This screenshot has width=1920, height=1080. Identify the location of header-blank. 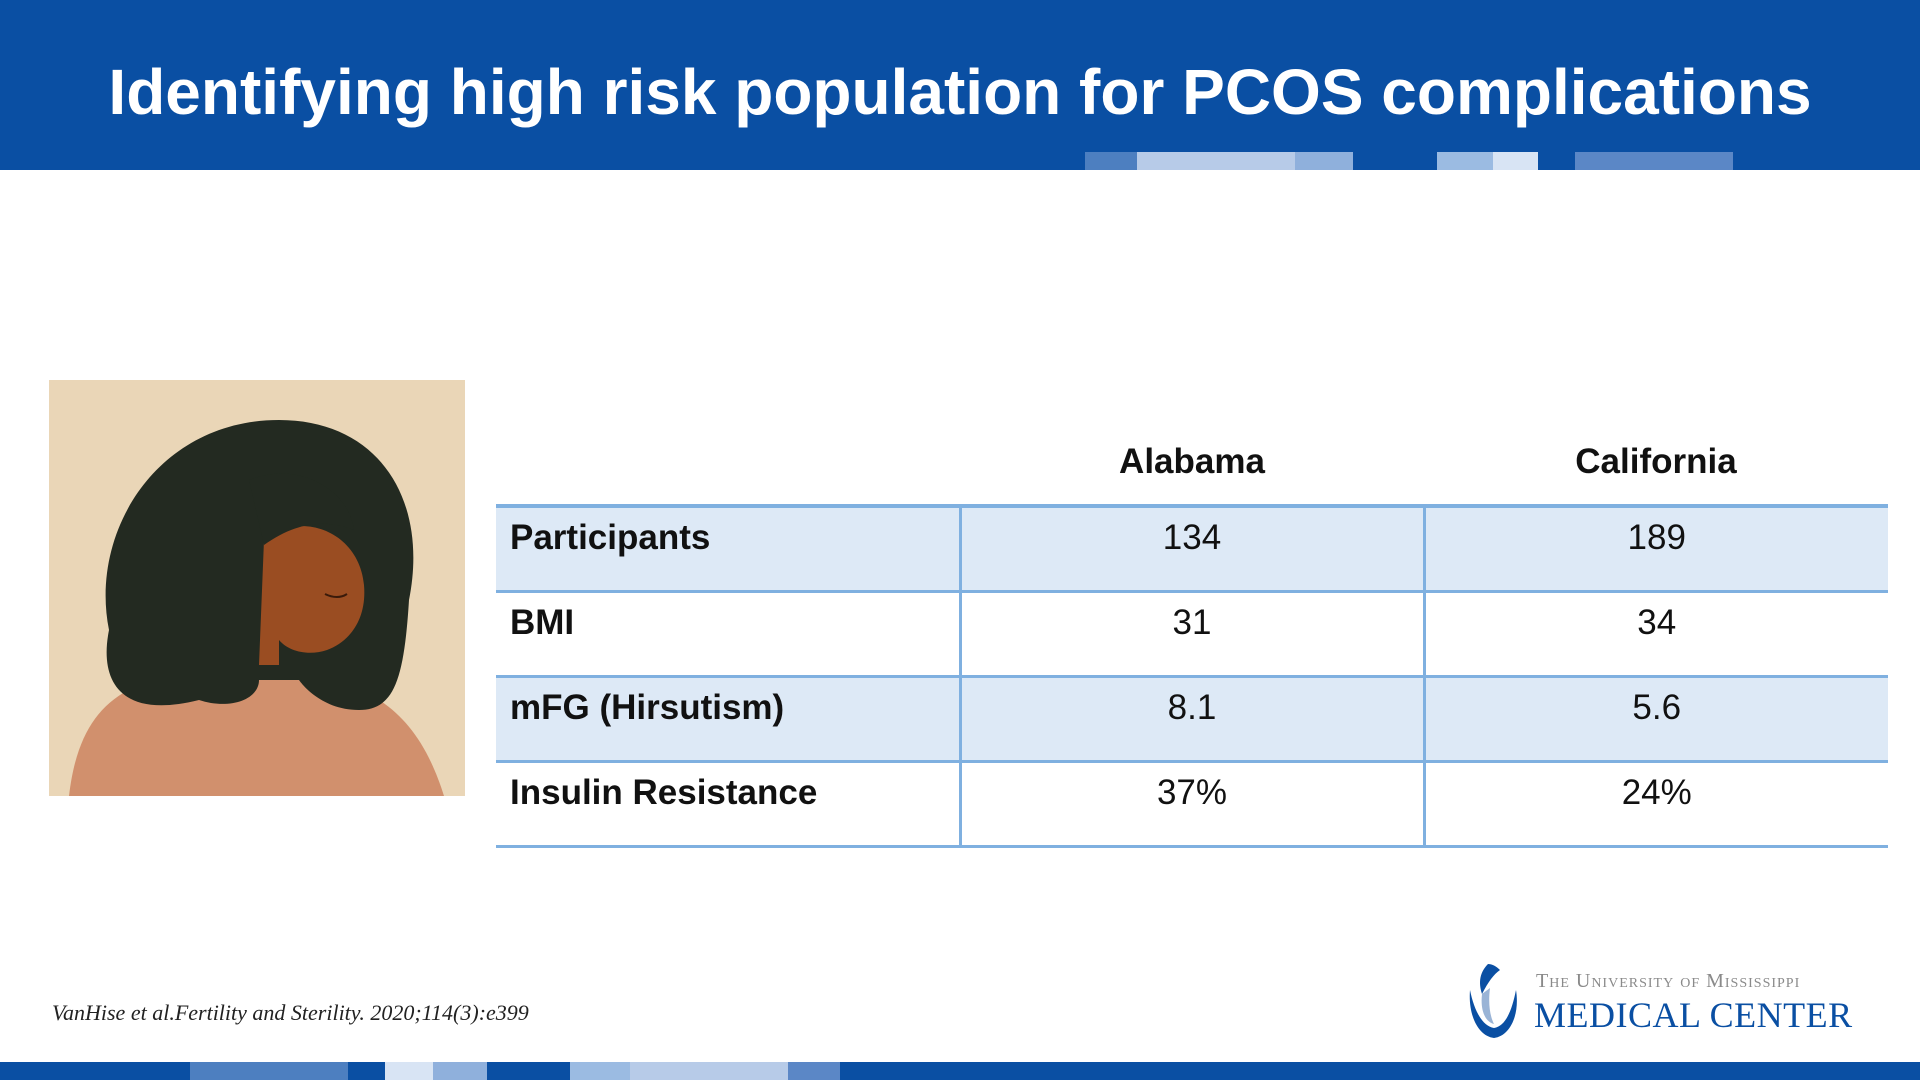
(728, 464).